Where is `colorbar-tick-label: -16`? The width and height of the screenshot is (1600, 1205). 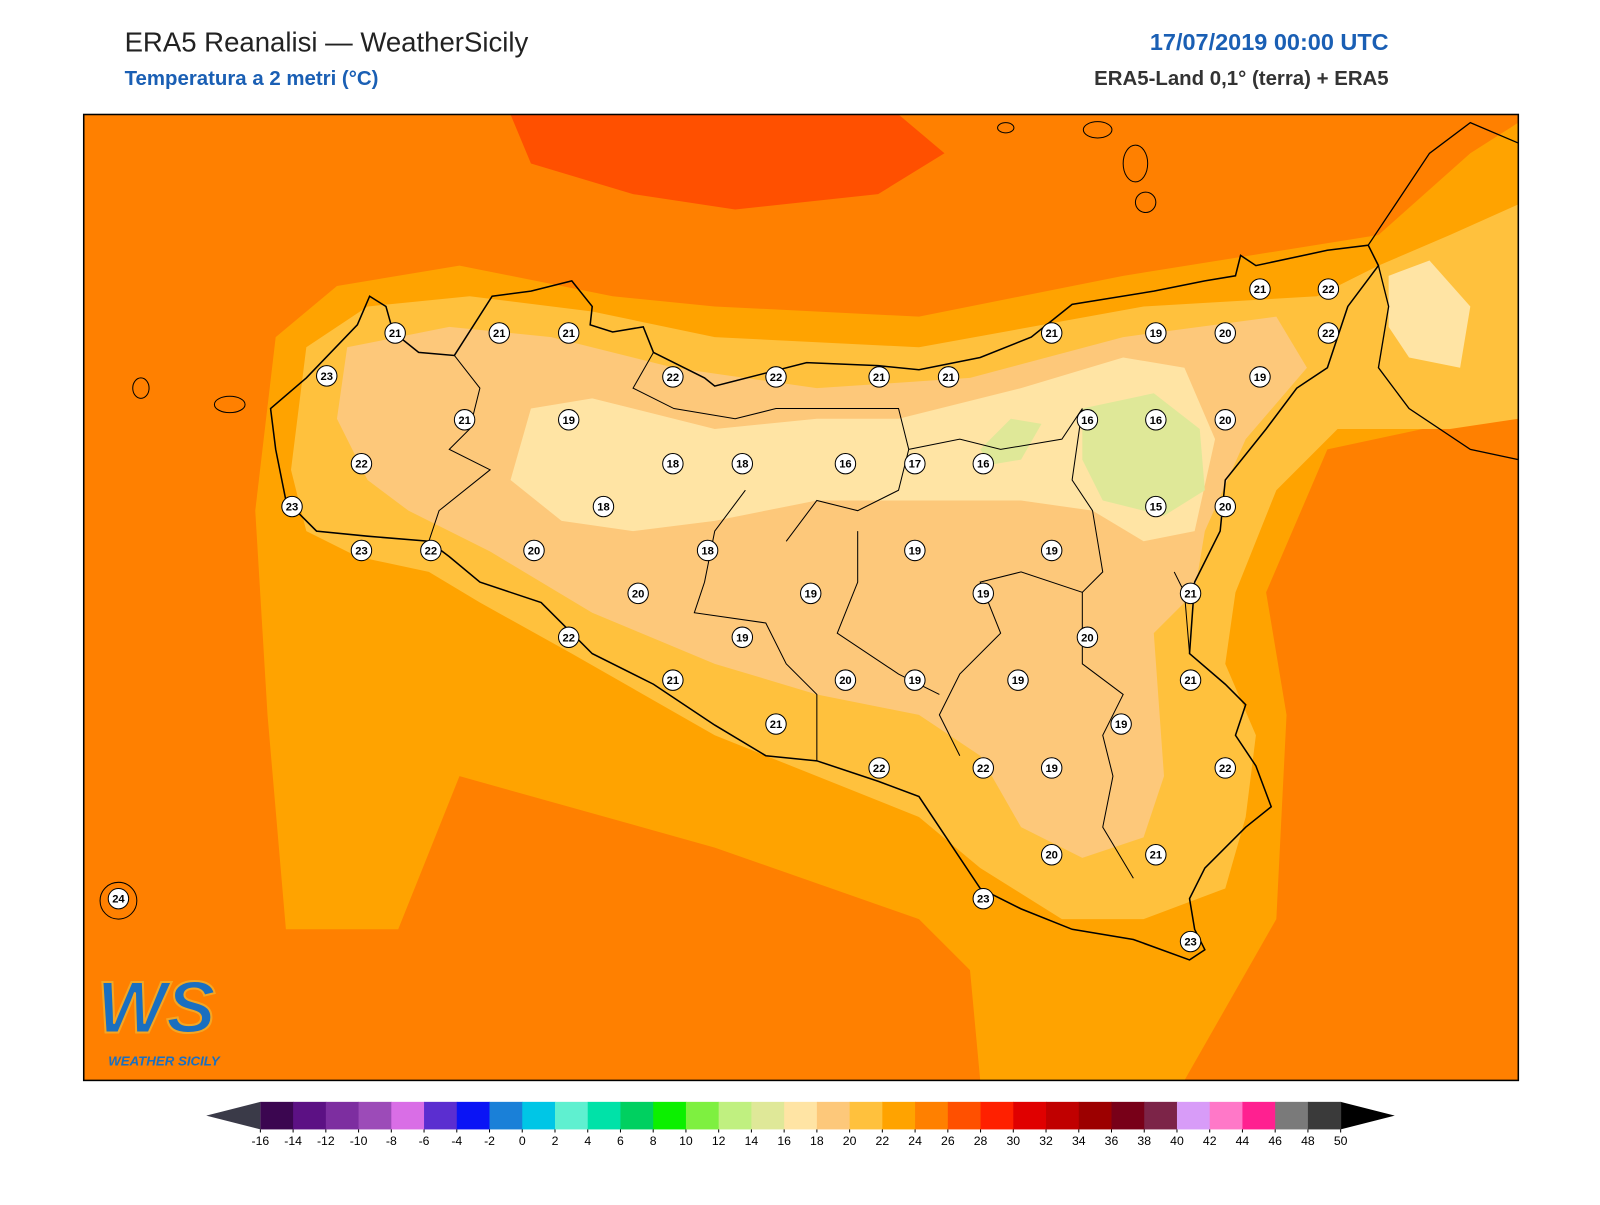
colorbar-tick-label: -16 is located at coordinates (261, 1141).